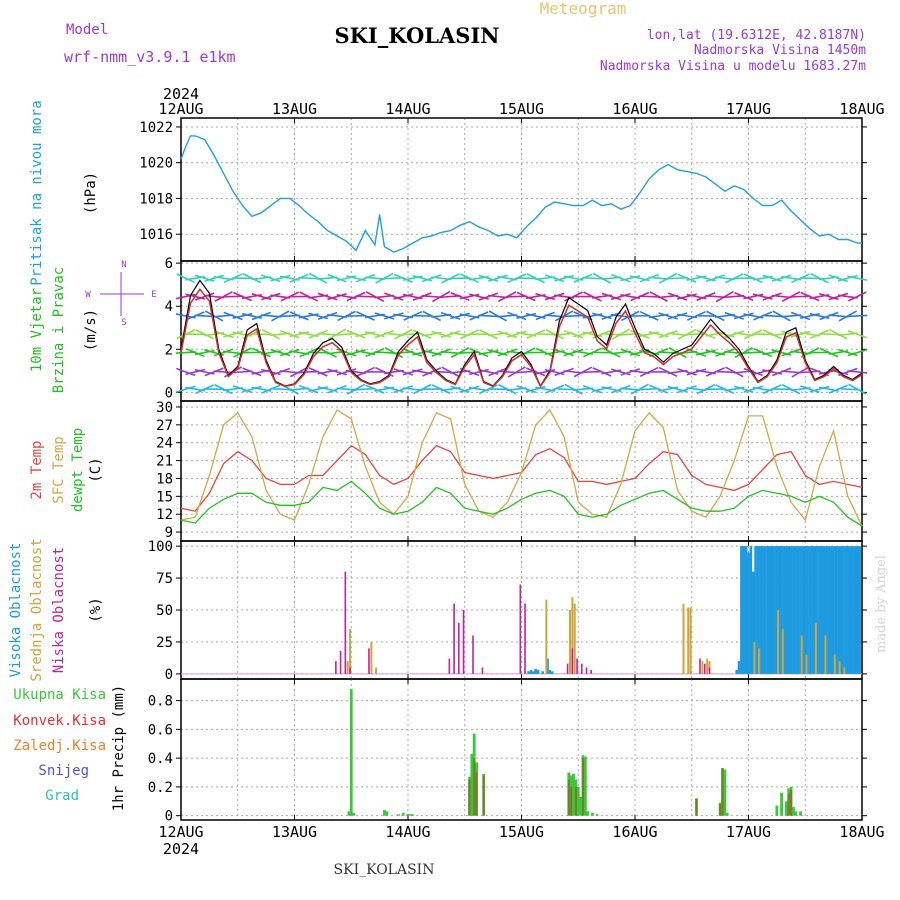 The image size is (900, 900). What do you see at coordinates (96, 609) in the screenshot?
I see `cloud-unit-label: (%)` at bounding box center [96, 609].